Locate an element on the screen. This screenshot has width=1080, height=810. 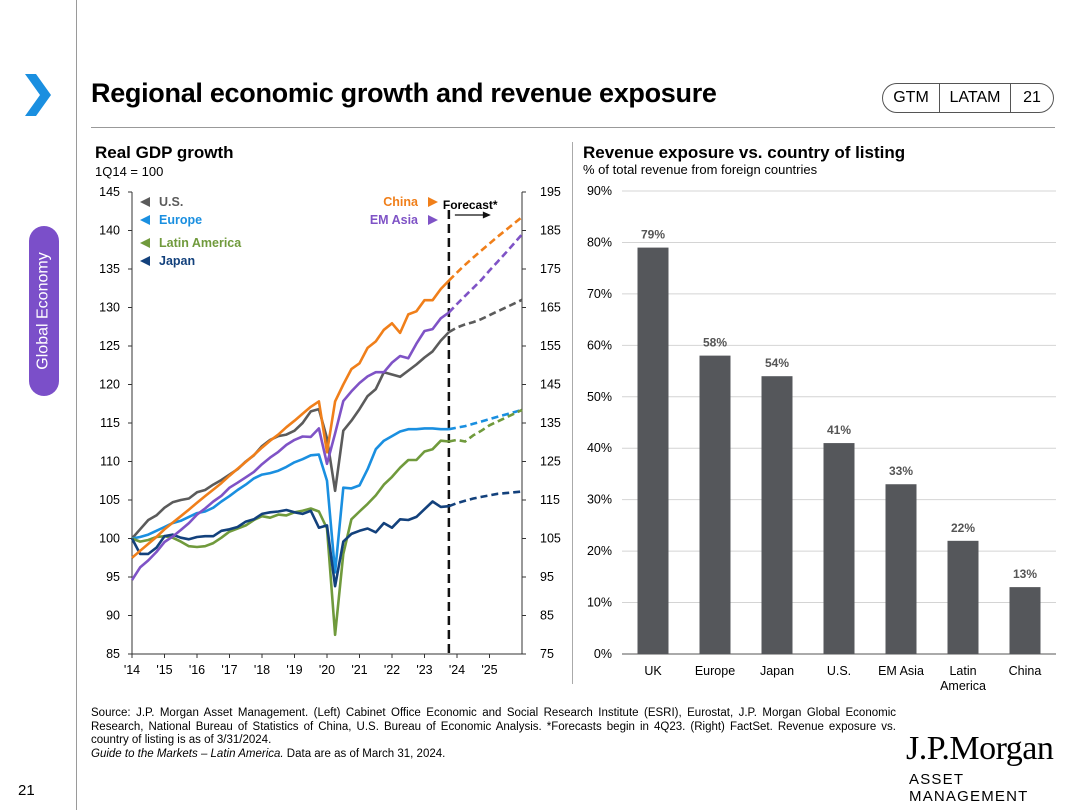
right-tick-label: 115 is located at coordinates (550, 500).